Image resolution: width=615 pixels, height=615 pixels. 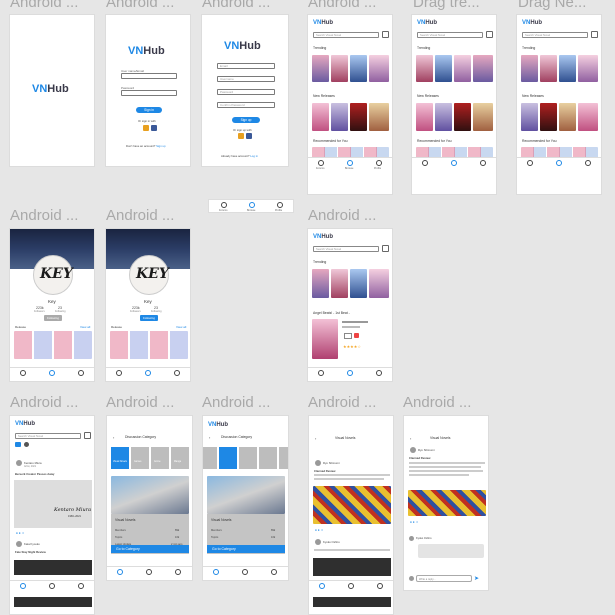 I want to click on category-tab-anime, so click(x=160, y=458).